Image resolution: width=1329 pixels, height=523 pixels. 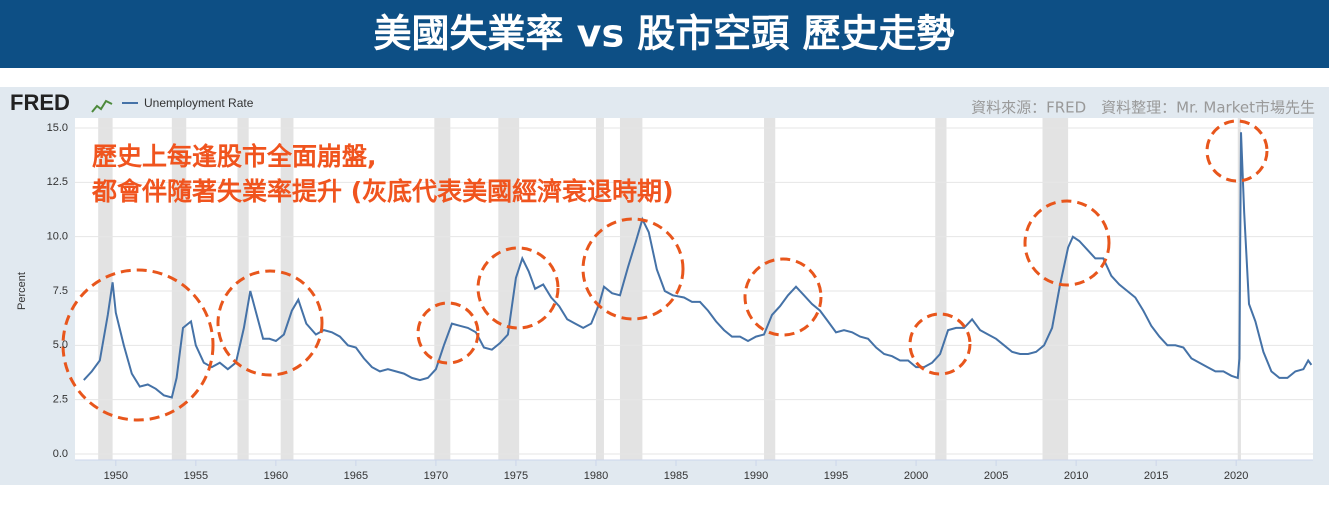 I want to click on x-tick-label: 1950, so click(x=116, y=476).